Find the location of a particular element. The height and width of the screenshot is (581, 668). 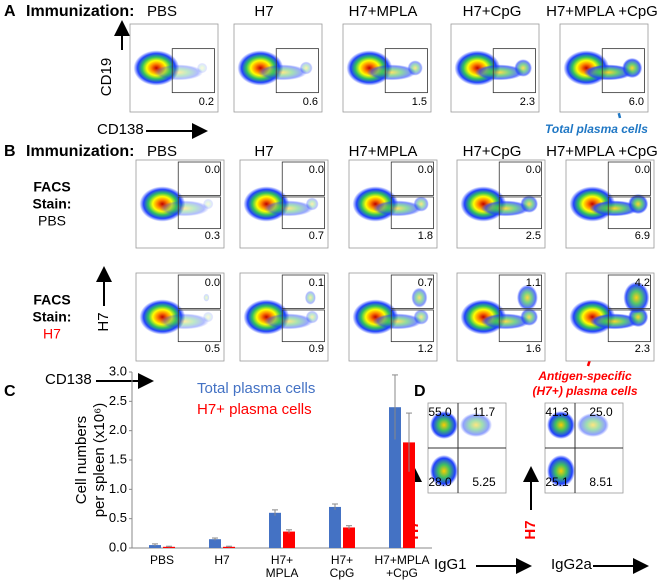

gate-value: 0.0 is located at coordinates (642, 170).